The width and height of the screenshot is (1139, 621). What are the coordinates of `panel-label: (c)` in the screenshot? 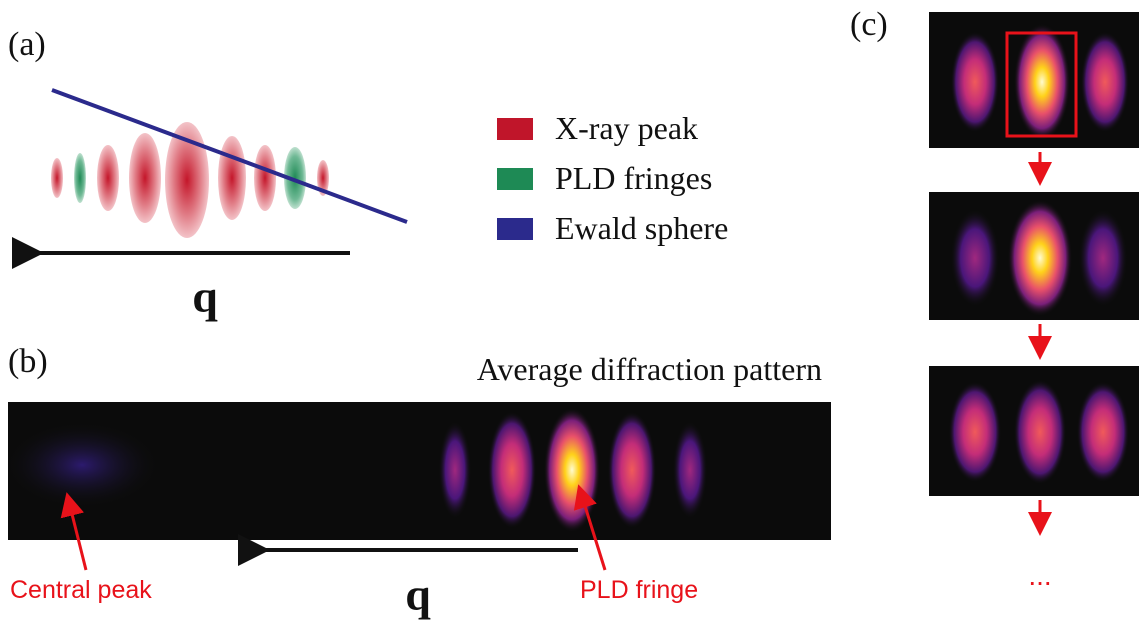 It's located at (869, 24).